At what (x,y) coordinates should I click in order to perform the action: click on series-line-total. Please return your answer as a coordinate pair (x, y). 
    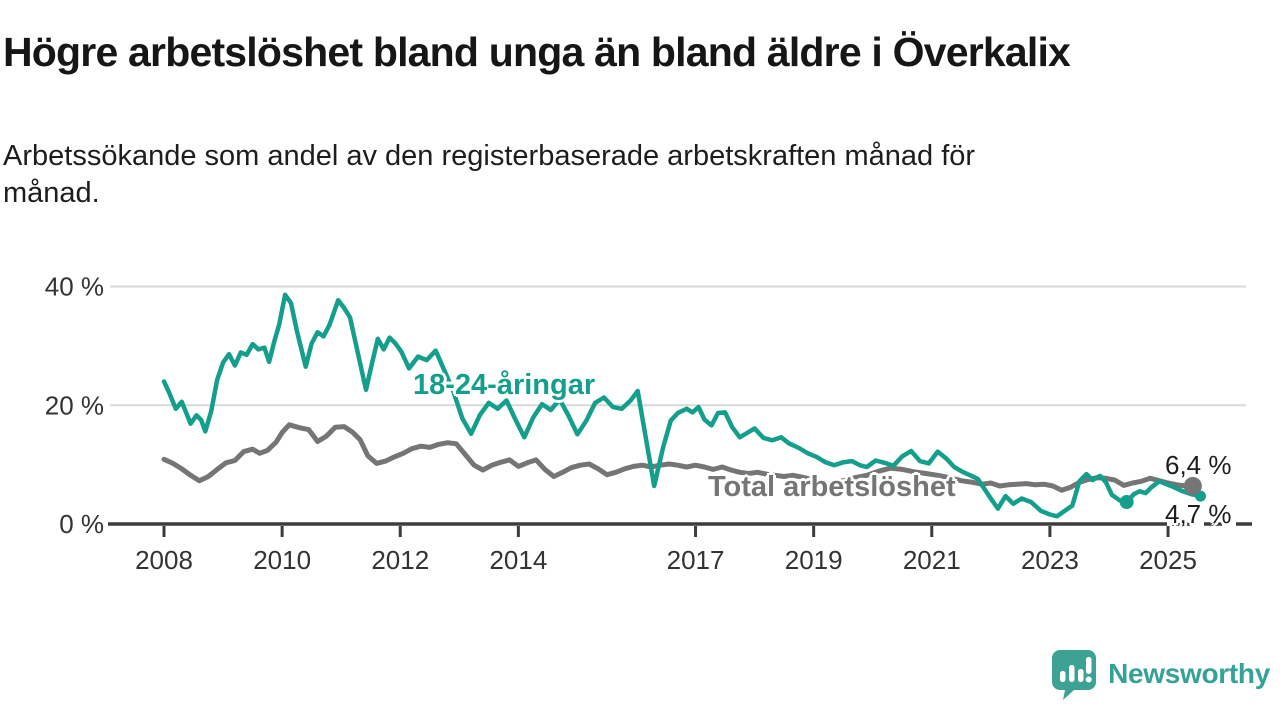
    Looking at the image, I should click on (678, 457).